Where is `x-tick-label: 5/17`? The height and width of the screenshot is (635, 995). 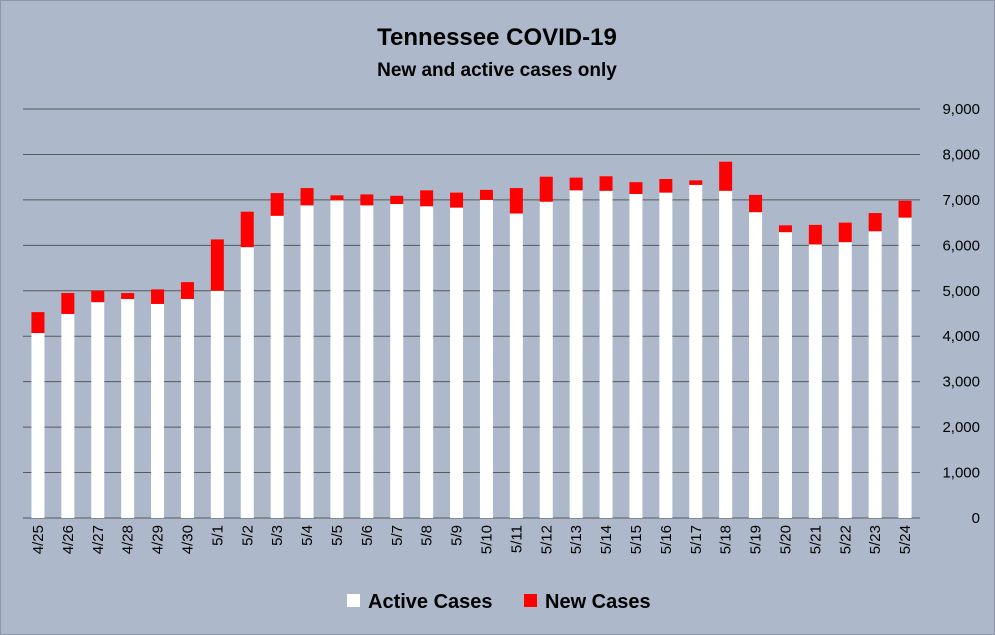
x-tick-label: 5/17 is located at coordinates (696, 539).